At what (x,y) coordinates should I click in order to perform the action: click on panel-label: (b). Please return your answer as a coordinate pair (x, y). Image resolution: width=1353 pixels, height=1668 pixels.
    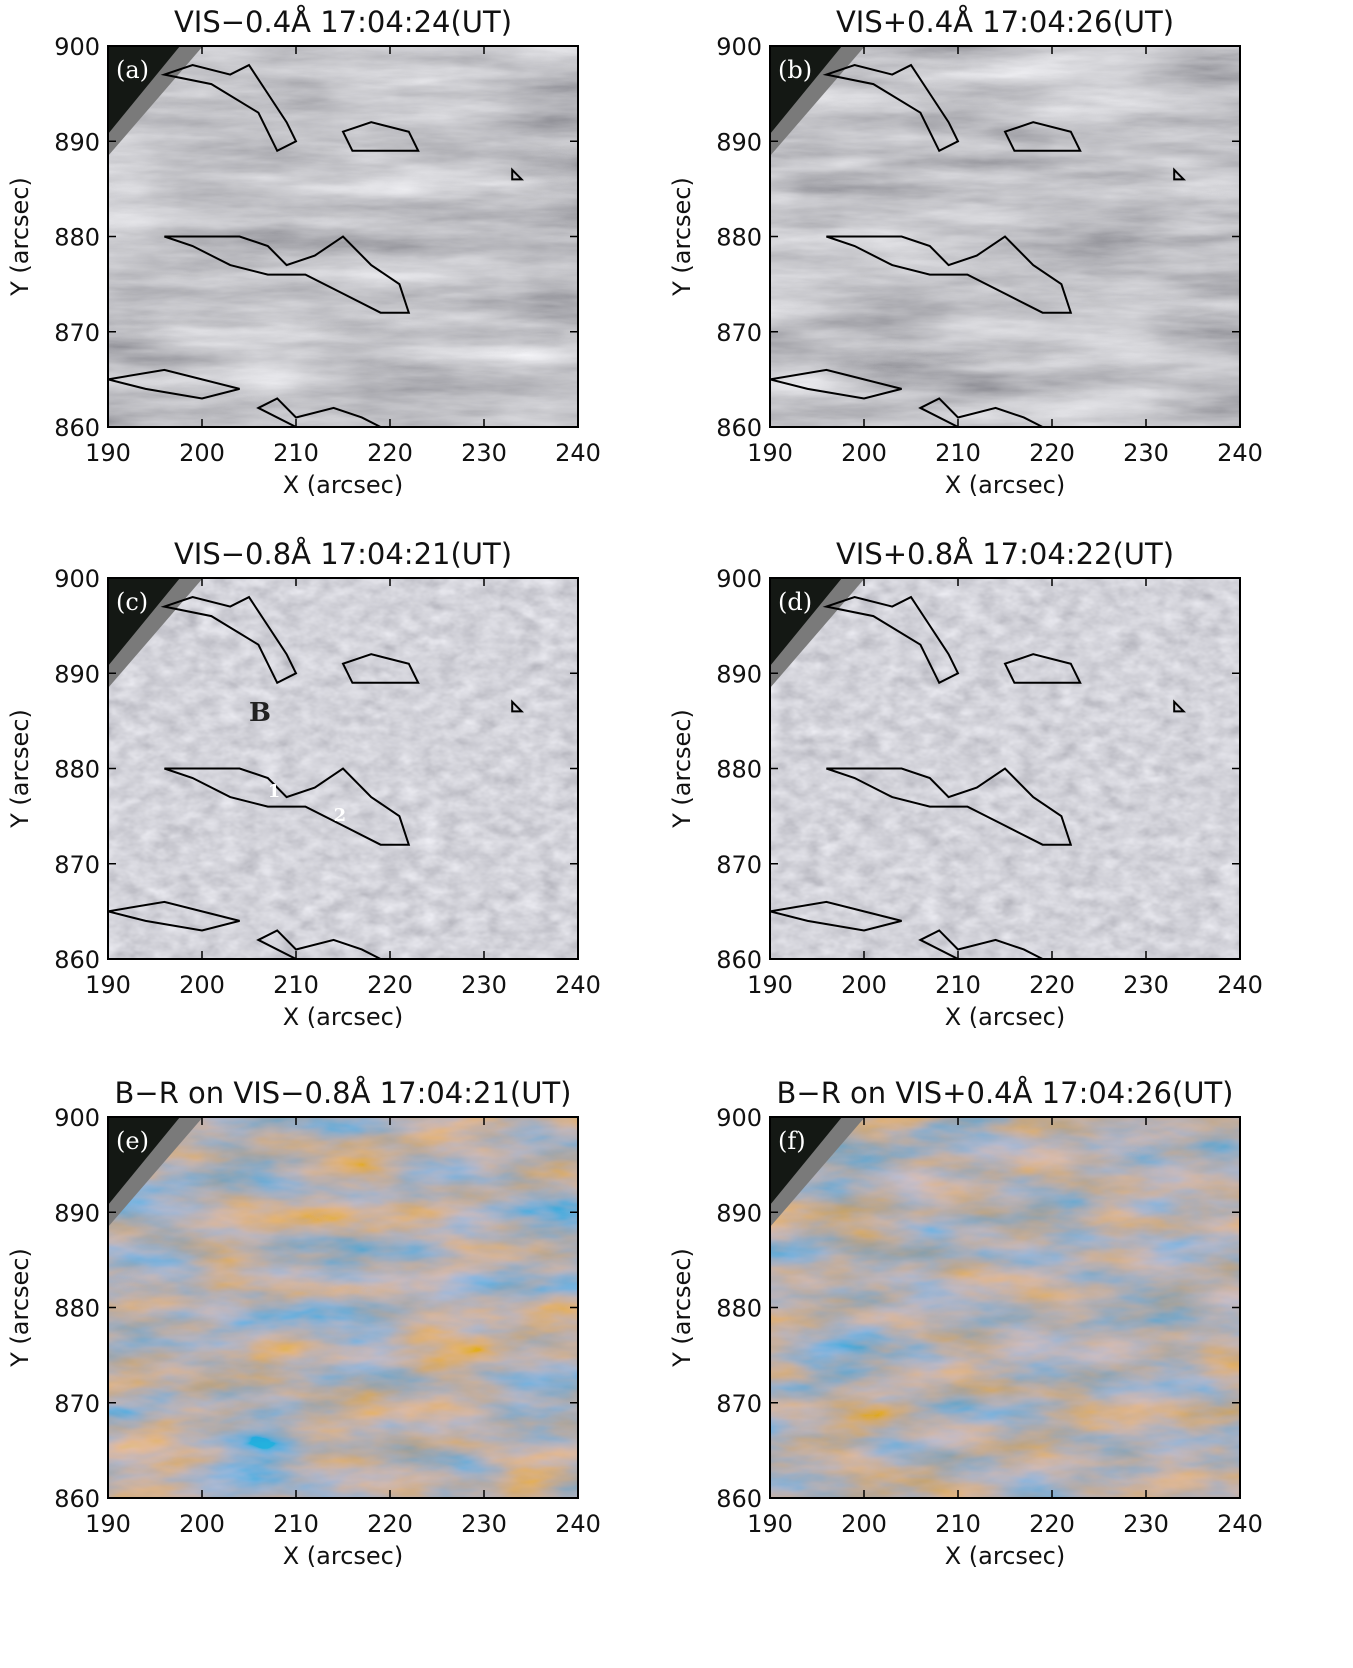
    Looking at the image, I should click on (795, 70).